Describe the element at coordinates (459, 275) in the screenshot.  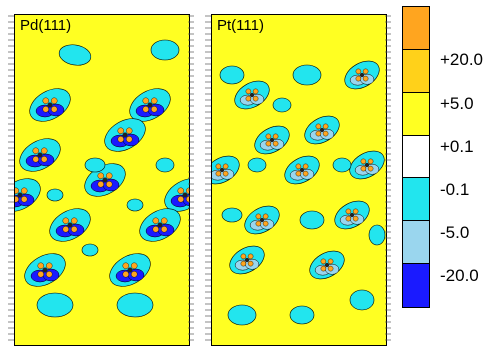
I see `colorbar-label-minus-20: -20.0` at that location.